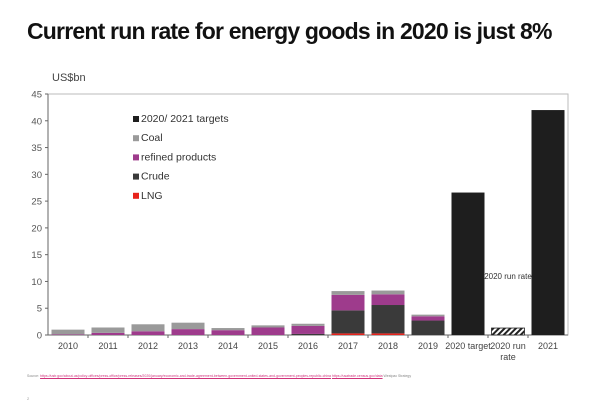 Image resolution: width=600 pixels, height=416 pixels. Describe the element at coordinates (397, 376) in the screenshot. I see `source-credit: Westpac Strategy` at that location.